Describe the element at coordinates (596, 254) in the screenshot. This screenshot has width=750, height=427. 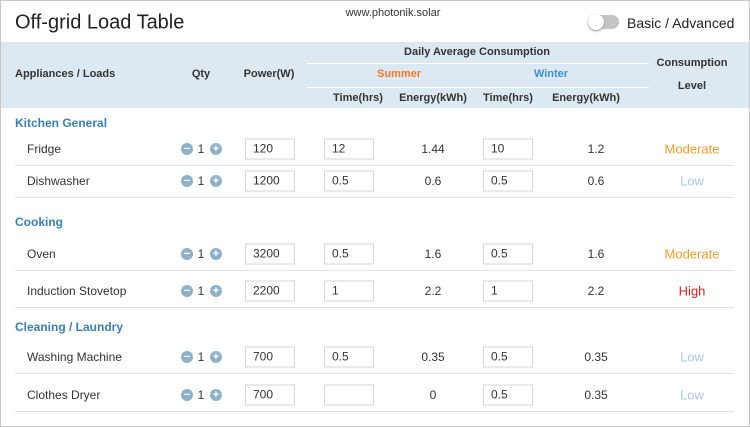
I see `winter-energy: 1.6` at that location.